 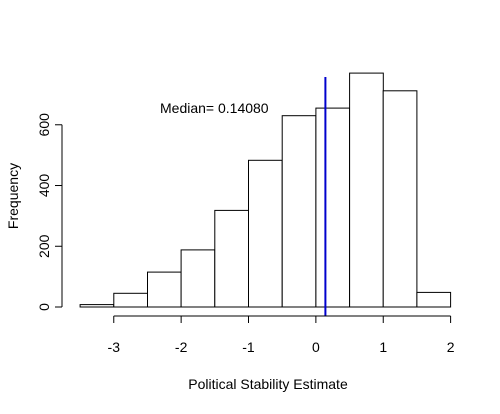 I want to click on x-tick-label: -2, so click(x=181, y=347).